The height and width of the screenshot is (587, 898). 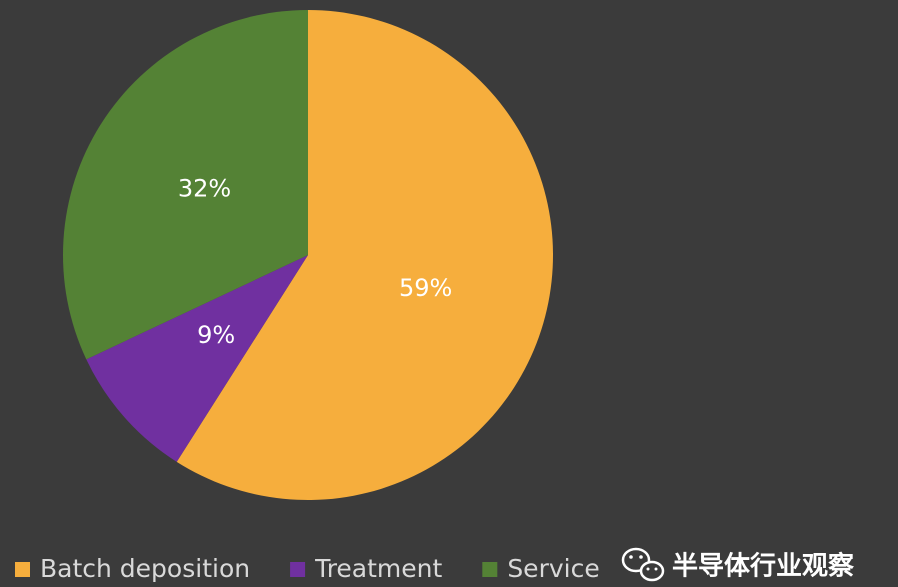 I want to click on data-label: 59%, so click(x=425, y=288).